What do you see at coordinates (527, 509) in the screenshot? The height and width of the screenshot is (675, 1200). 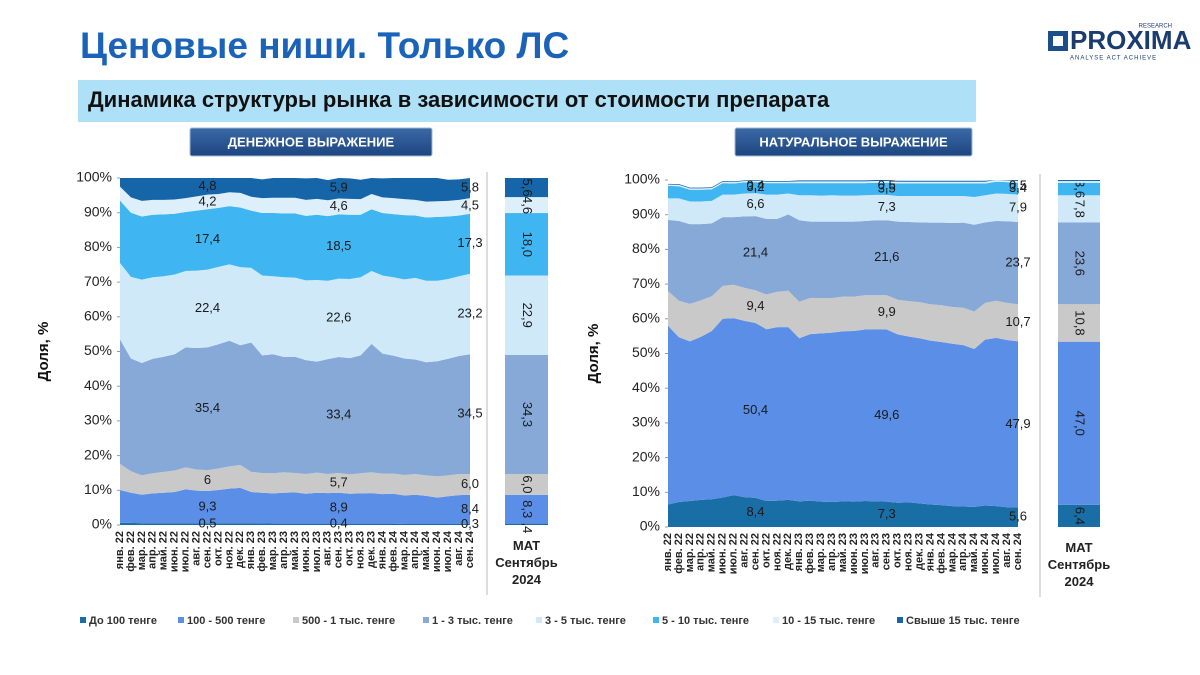 I see `value-label: 8,3` at bounding box center [527, 509].